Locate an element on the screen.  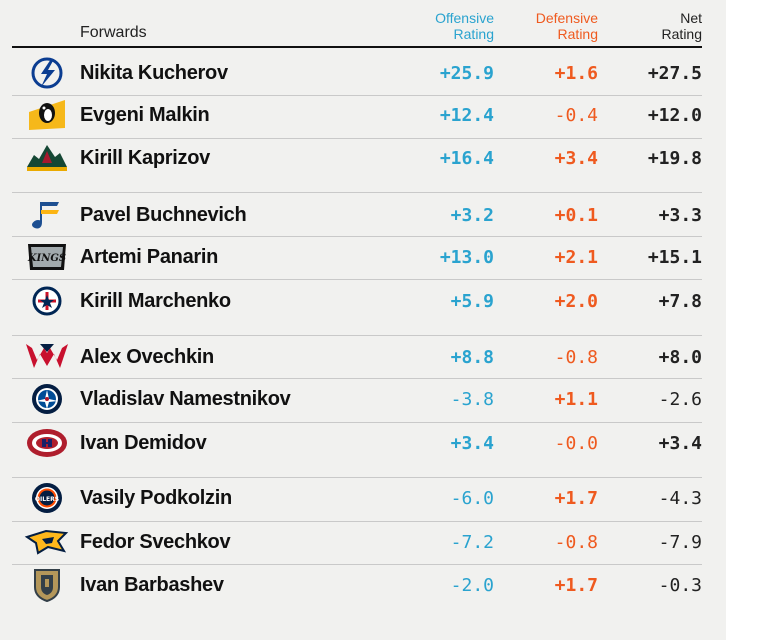
defensive-heading-line2: Rating is located at coordinates (577, 34).